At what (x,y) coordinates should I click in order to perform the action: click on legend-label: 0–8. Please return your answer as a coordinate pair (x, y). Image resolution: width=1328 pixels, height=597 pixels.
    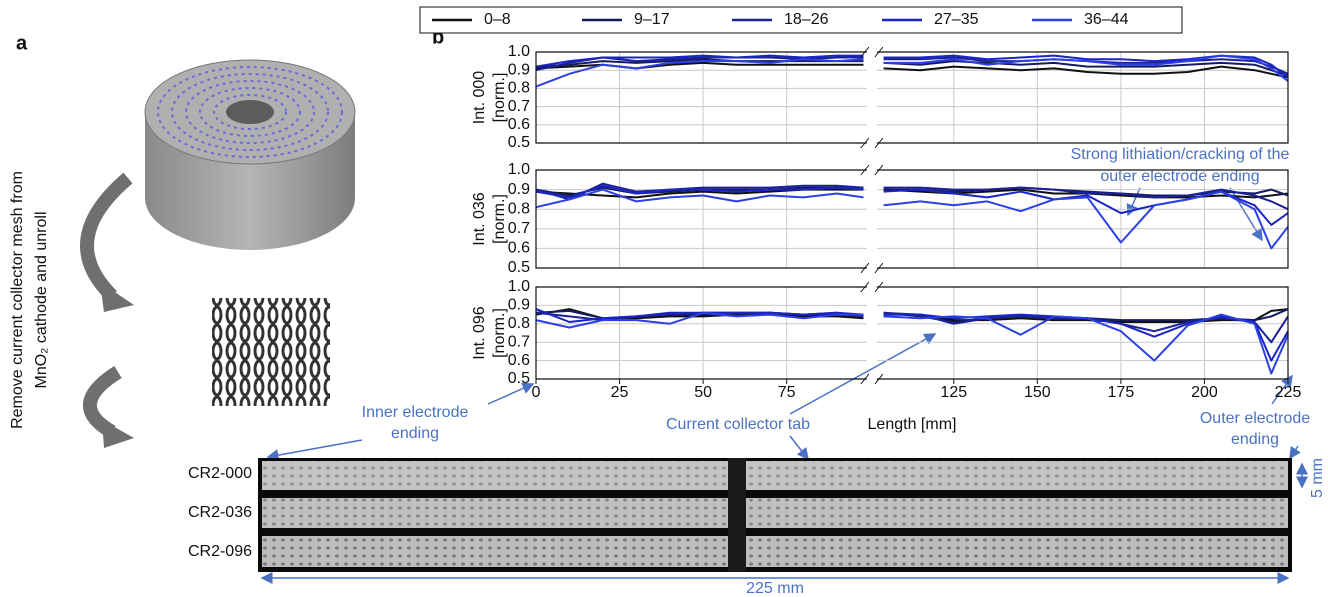
    Looking at the image, I should click on (497, 19).